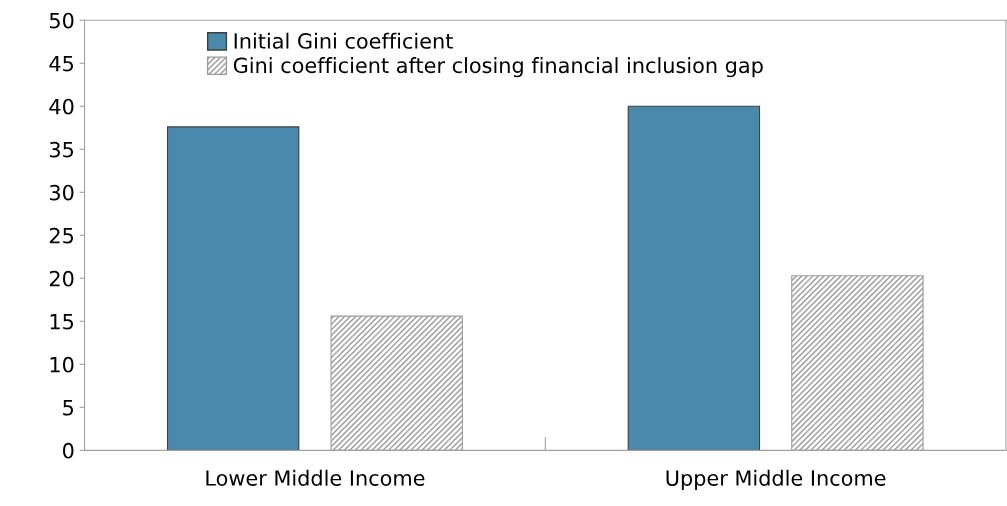  What do you see at coordinates (61, 149) in the screenshot?
I see `y-tick-label: 35` at bounding box center [61, 149].